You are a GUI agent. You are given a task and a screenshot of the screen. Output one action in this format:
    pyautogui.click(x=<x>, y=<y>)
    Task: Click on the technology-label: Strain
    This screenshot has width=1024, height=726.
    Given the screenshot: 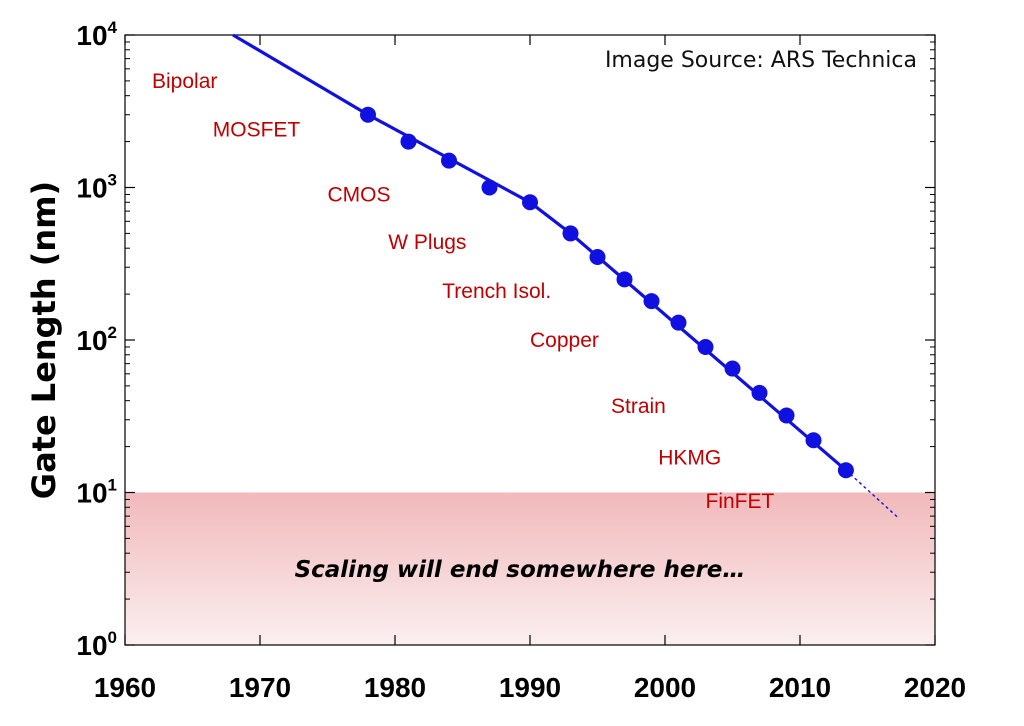 What is the action you would take?
    pyautogui.click(x=638, y=406)
    